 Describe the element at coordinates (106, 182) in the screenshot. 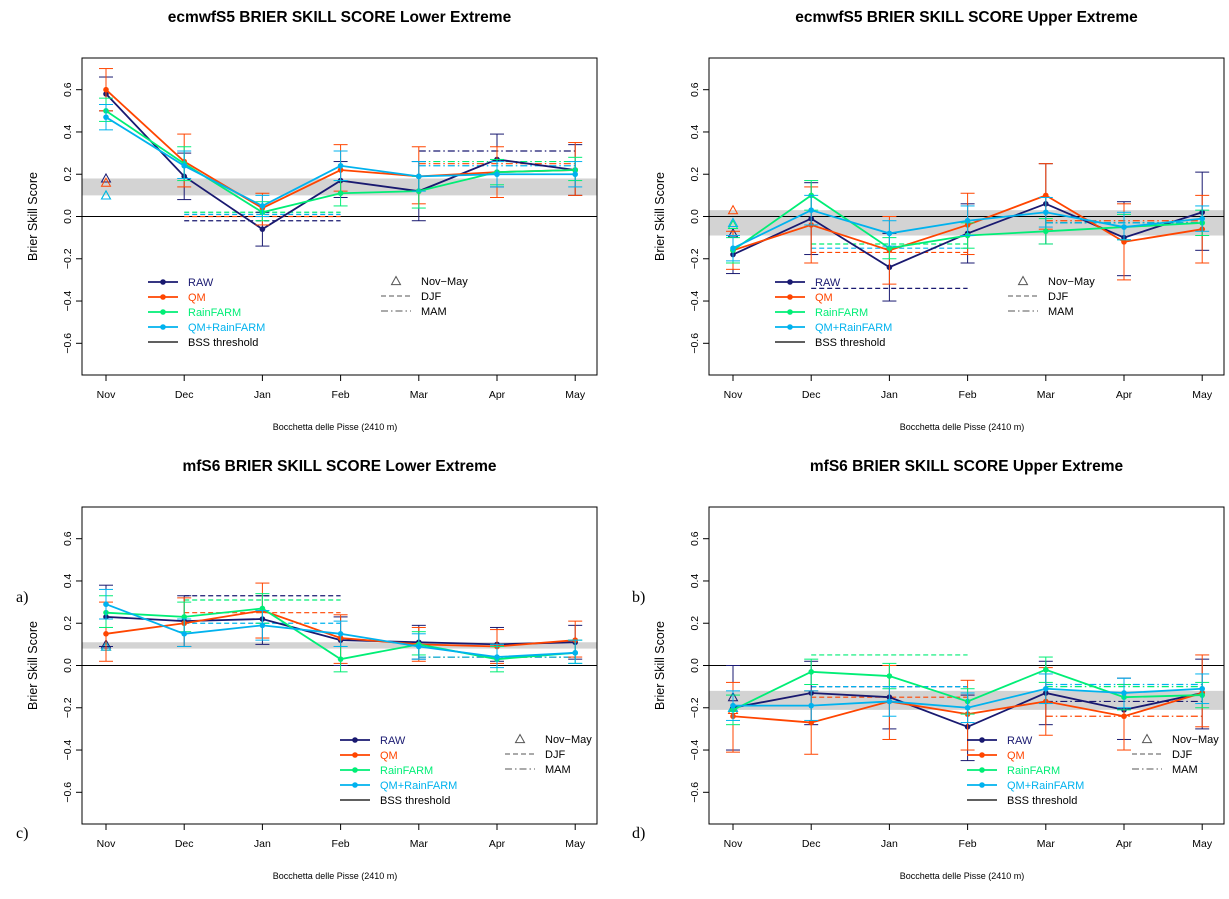

I see `nov-may-marker-qm` at that location.